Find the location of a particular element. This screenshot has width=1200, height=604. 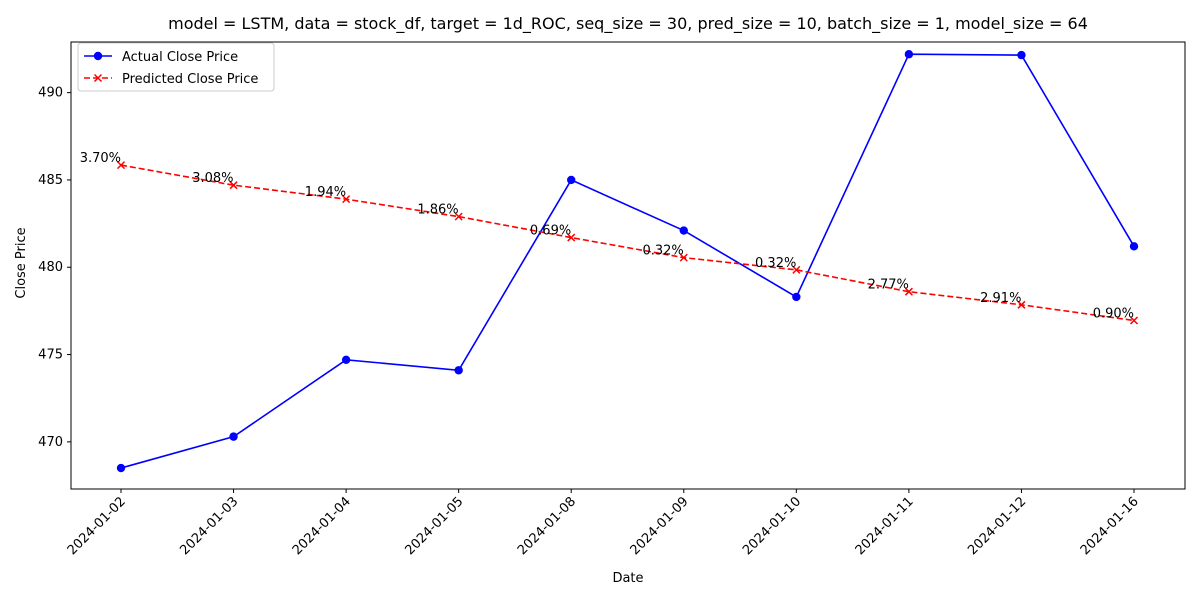

data-label: 2.91% is located at coordinates (1000, 298).